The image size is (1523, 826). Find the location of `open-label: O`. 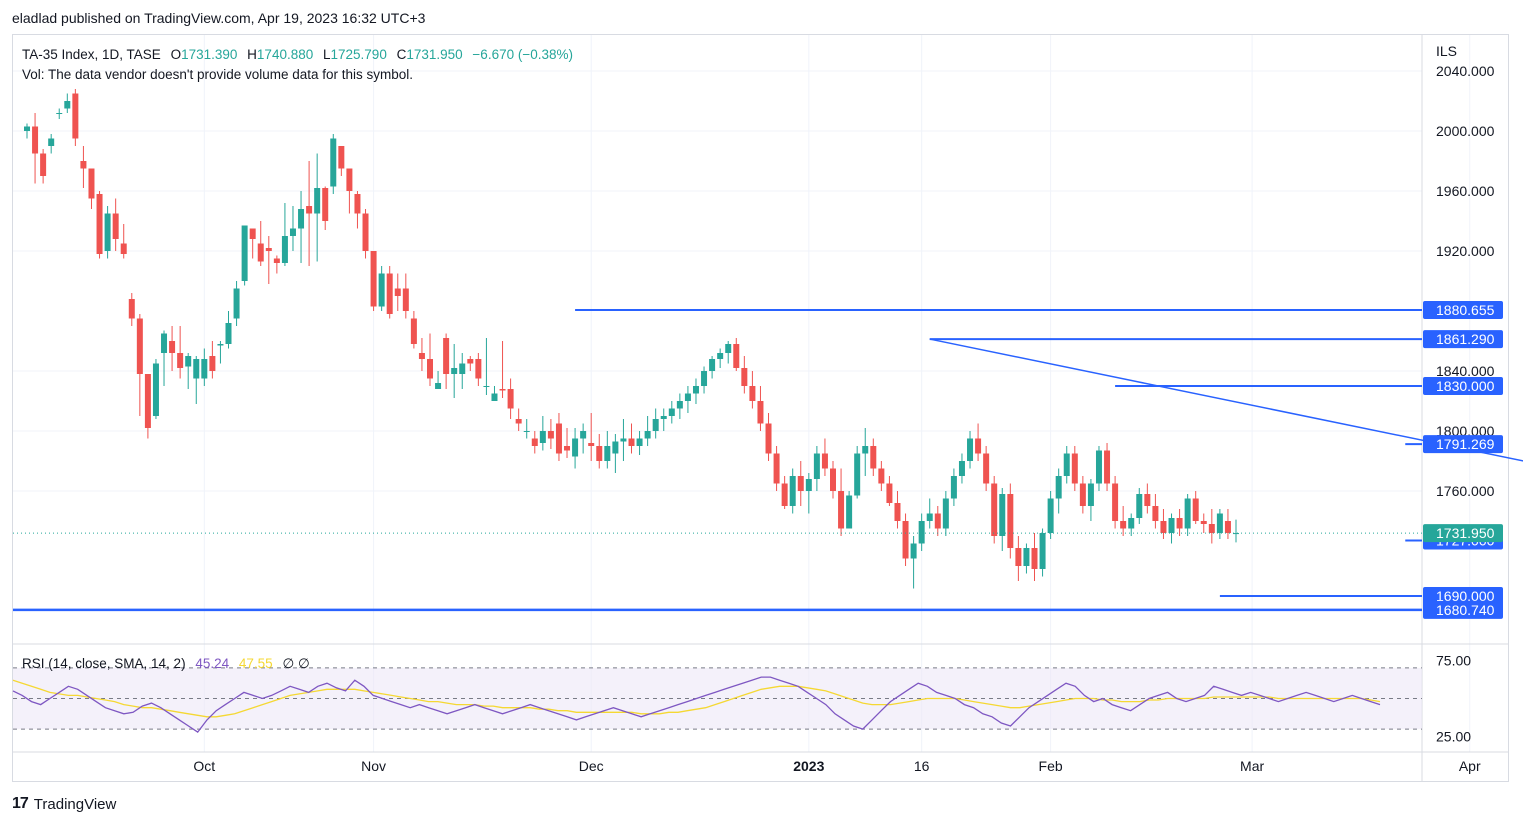

open-label: O is located at coordinates (176, 54).